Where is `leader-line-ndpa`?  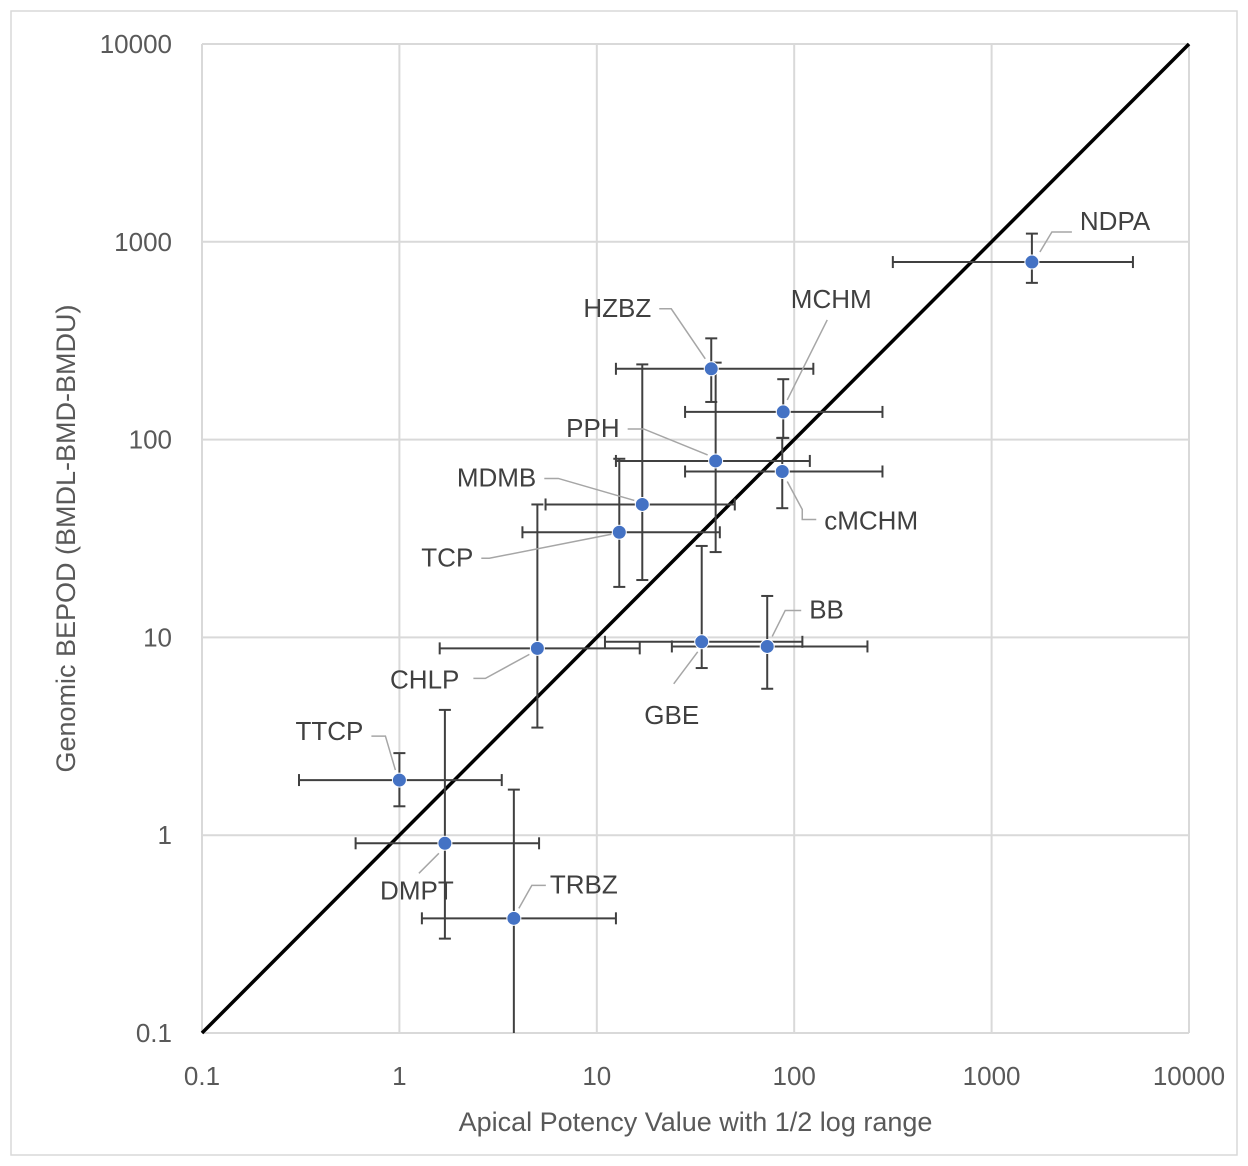 leader-line-ndpa is located at coordinates (1055, 242).